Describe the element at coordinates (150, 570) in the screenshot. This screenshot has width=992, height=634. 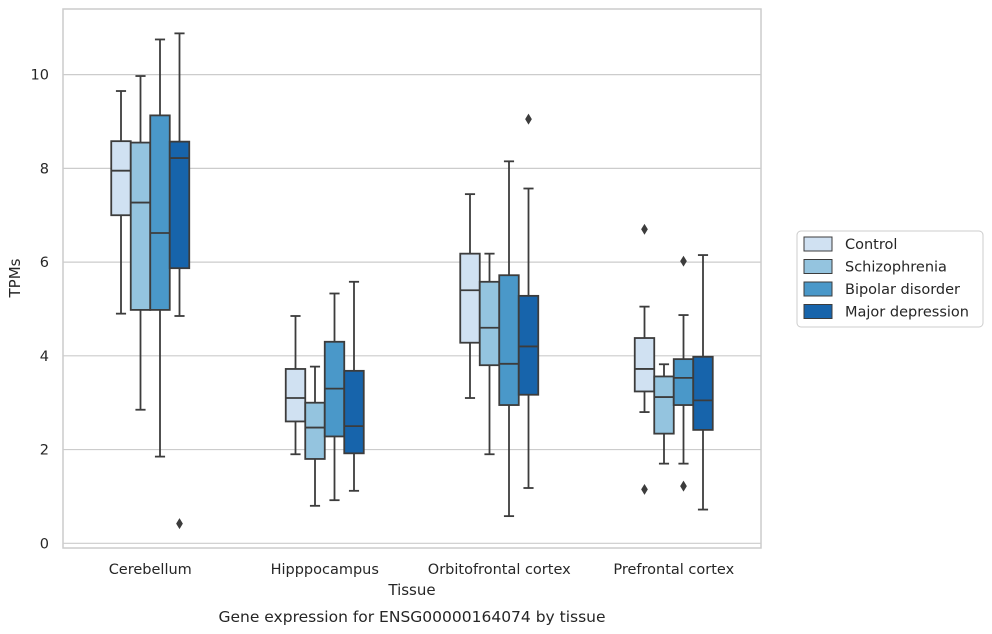
I see `x-tick-label: Cerebellum` at that location.